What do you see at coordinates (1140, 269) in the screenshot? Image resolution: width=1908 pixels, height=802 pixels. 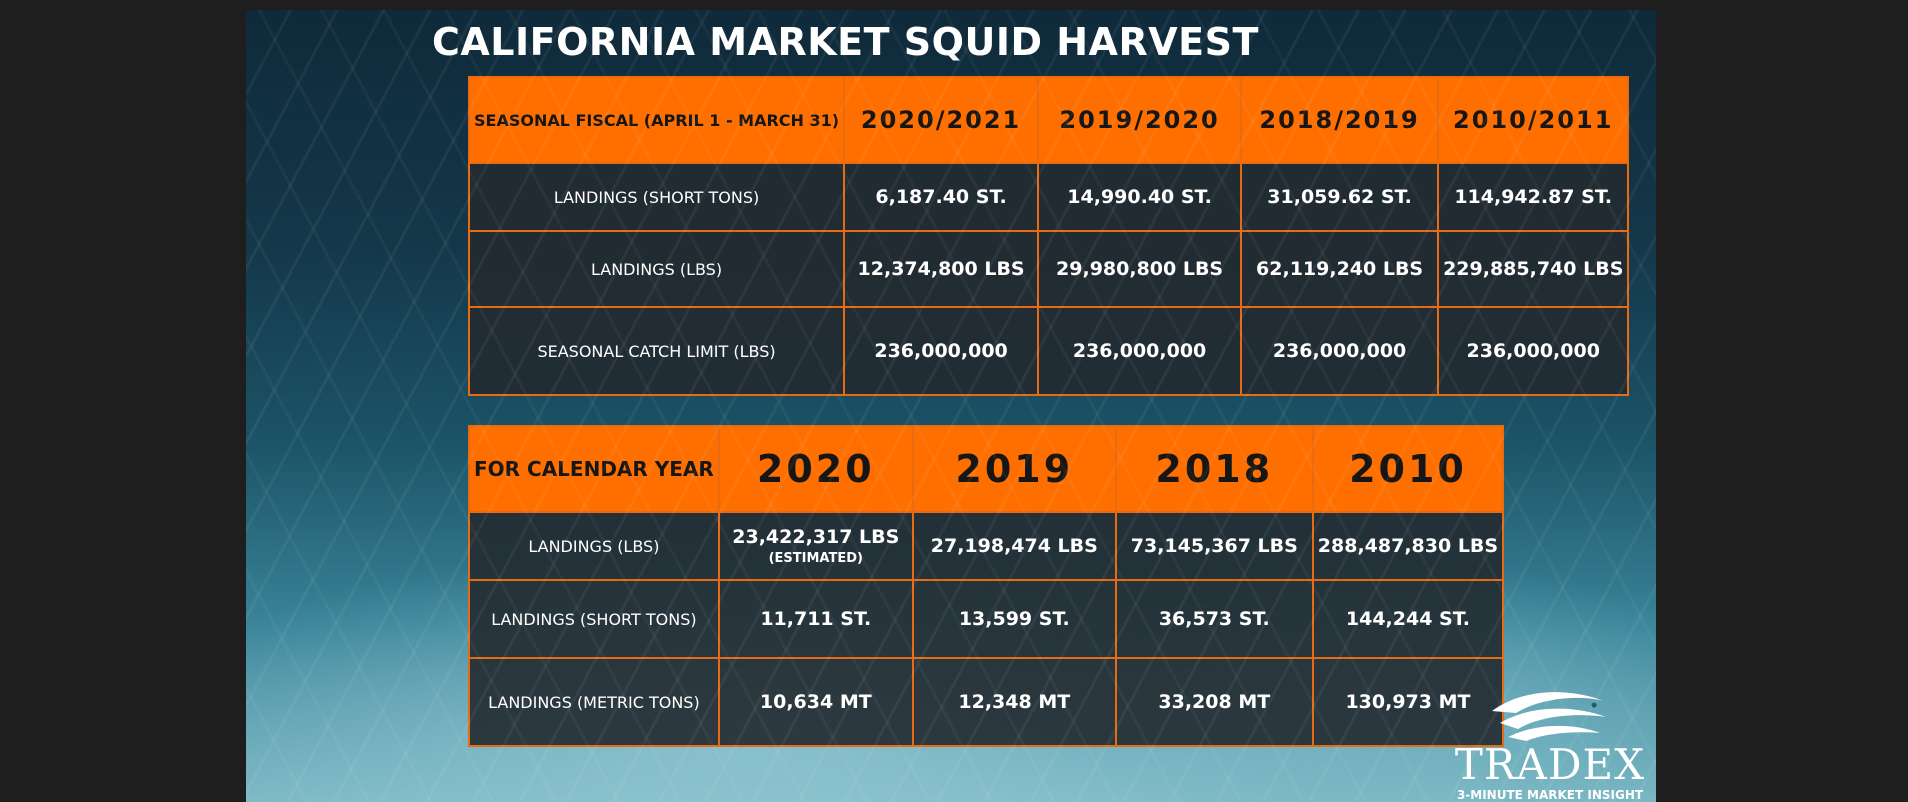 I see `table-cell: 29,980,800 LBS` at bounding box center [1140, 269].